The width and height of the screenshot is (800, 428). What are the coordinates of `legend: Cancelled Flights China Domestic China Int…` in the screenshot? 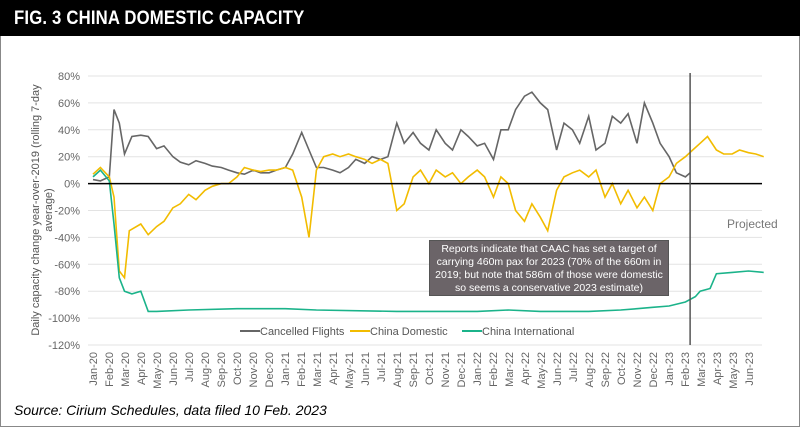 It's located at (407, 332).